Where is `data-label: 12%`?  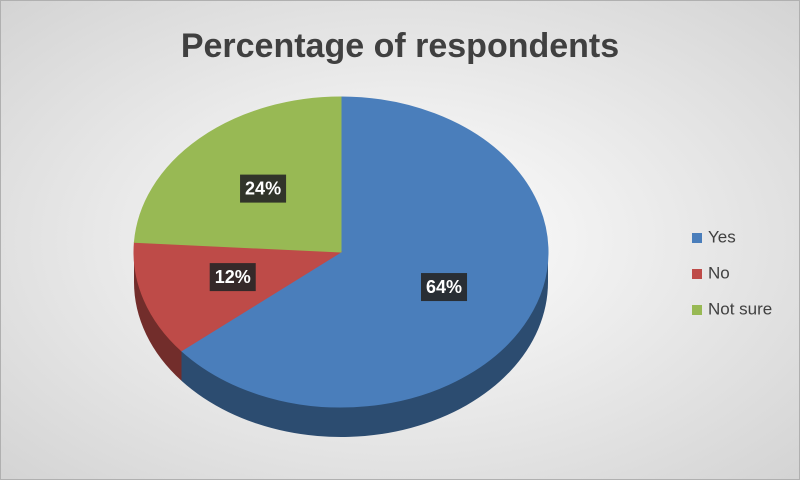
data-label: 12% is located at coordinates (233, 277).